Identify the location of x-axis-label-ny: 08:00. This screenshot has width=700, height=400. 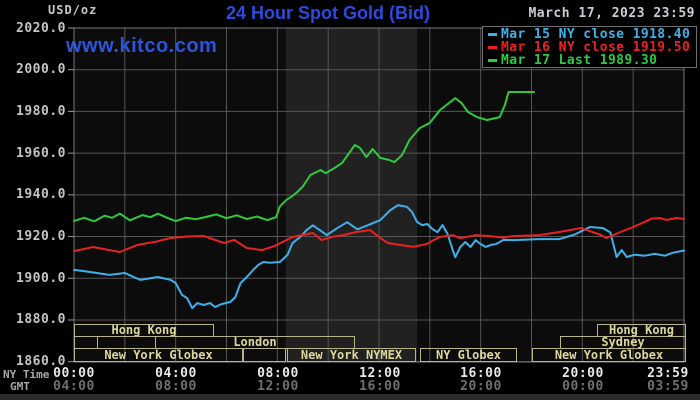
(278, 373).